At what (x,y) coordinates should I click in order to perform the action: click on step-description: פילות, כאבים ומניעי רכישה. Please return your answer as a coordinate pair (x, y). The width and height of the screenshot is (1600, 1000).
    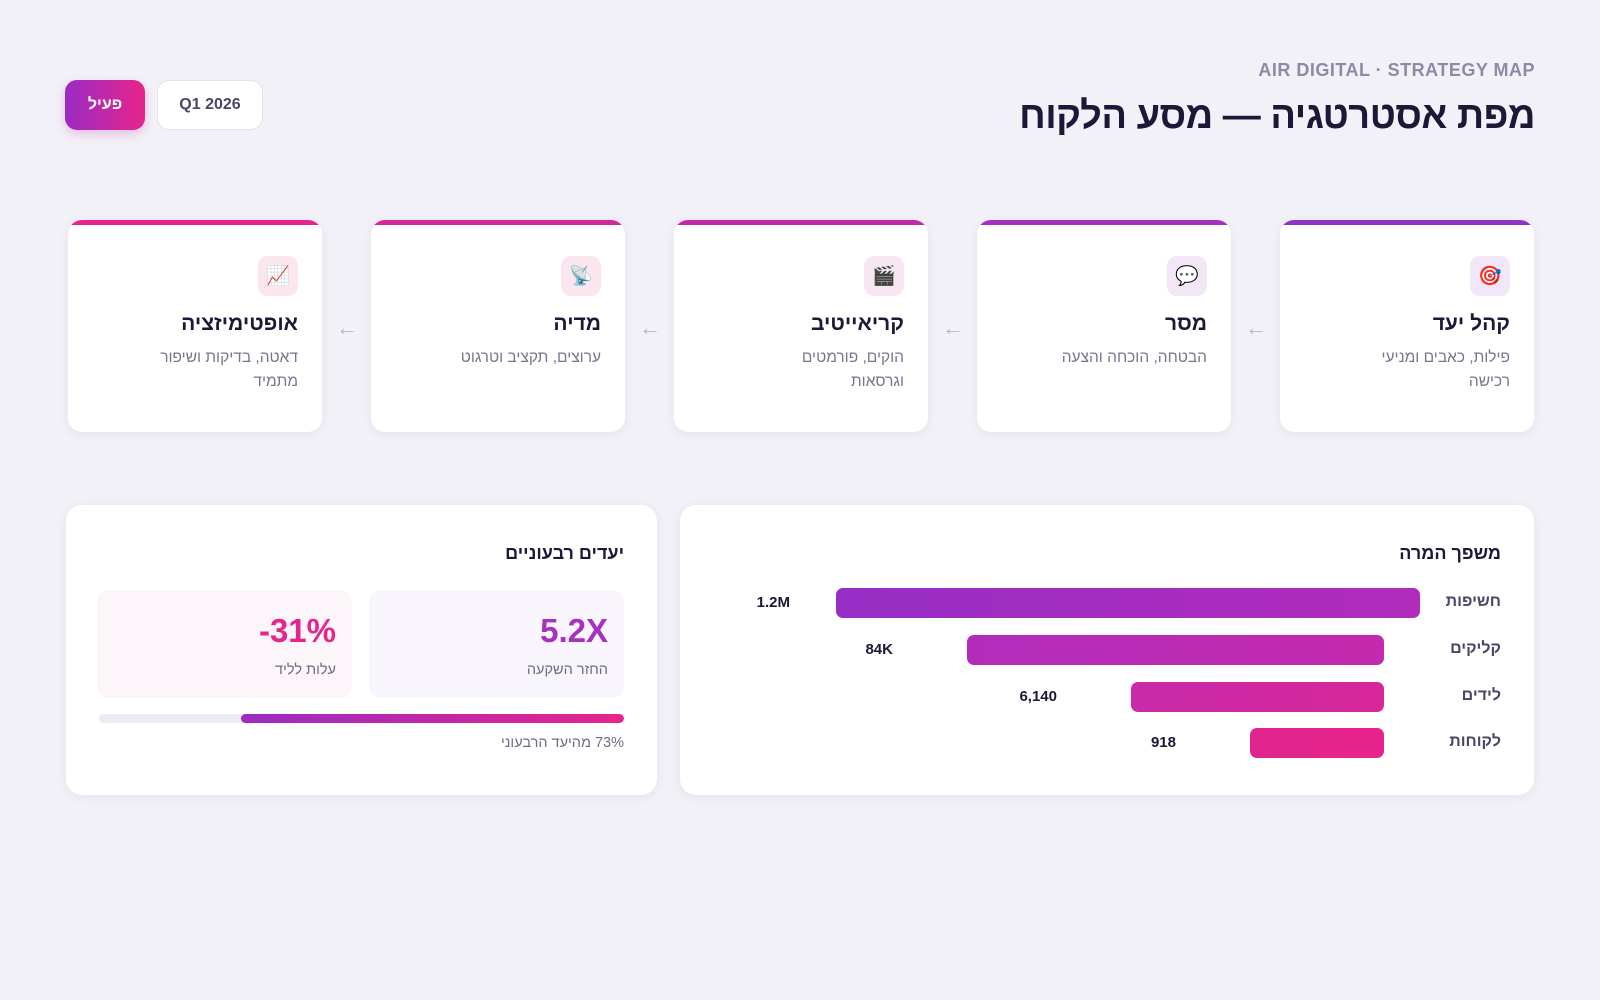
    Looking at the image, I should click on (1446, 369).